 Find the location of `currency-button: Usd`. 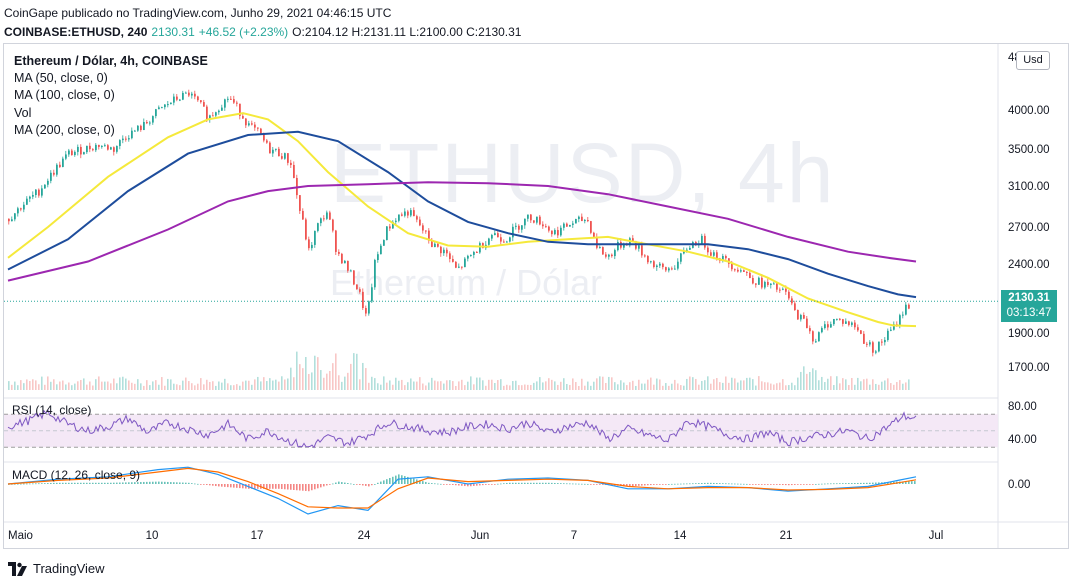

currency-button: Usd is located at coordinates (1033, 60).